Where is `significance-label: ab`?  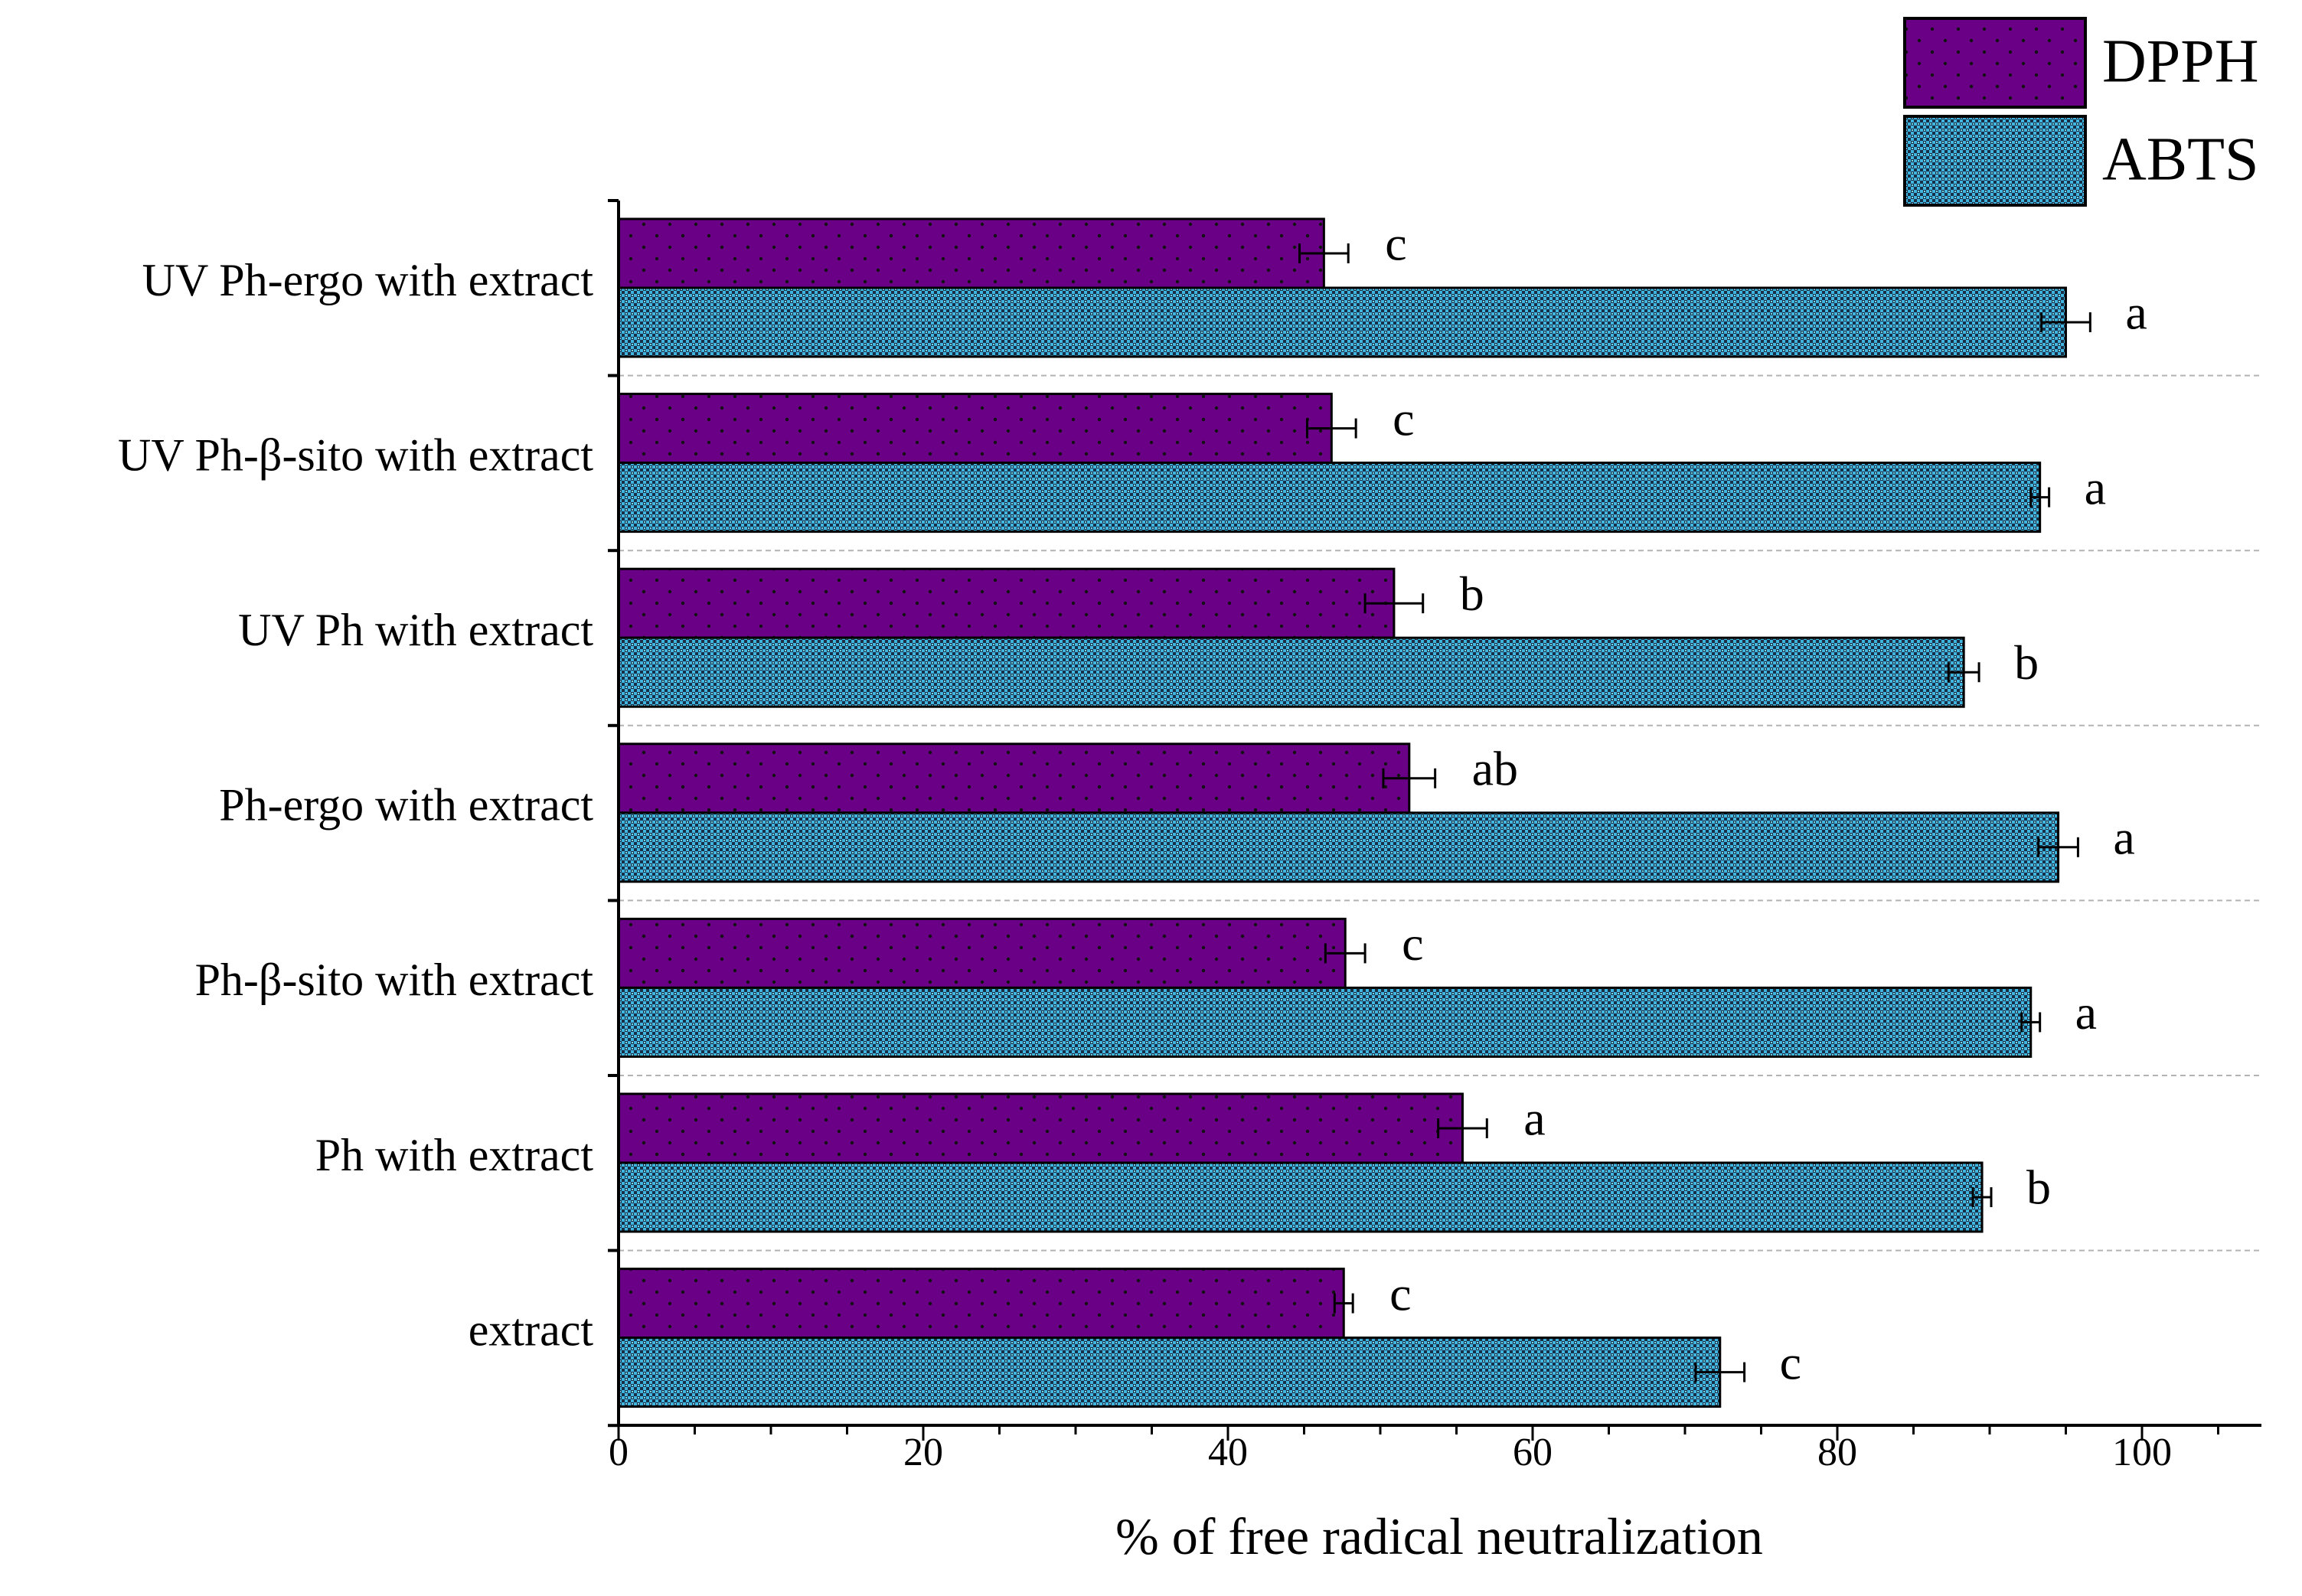
significance-label: ab is located at coordinates (1495, 768).